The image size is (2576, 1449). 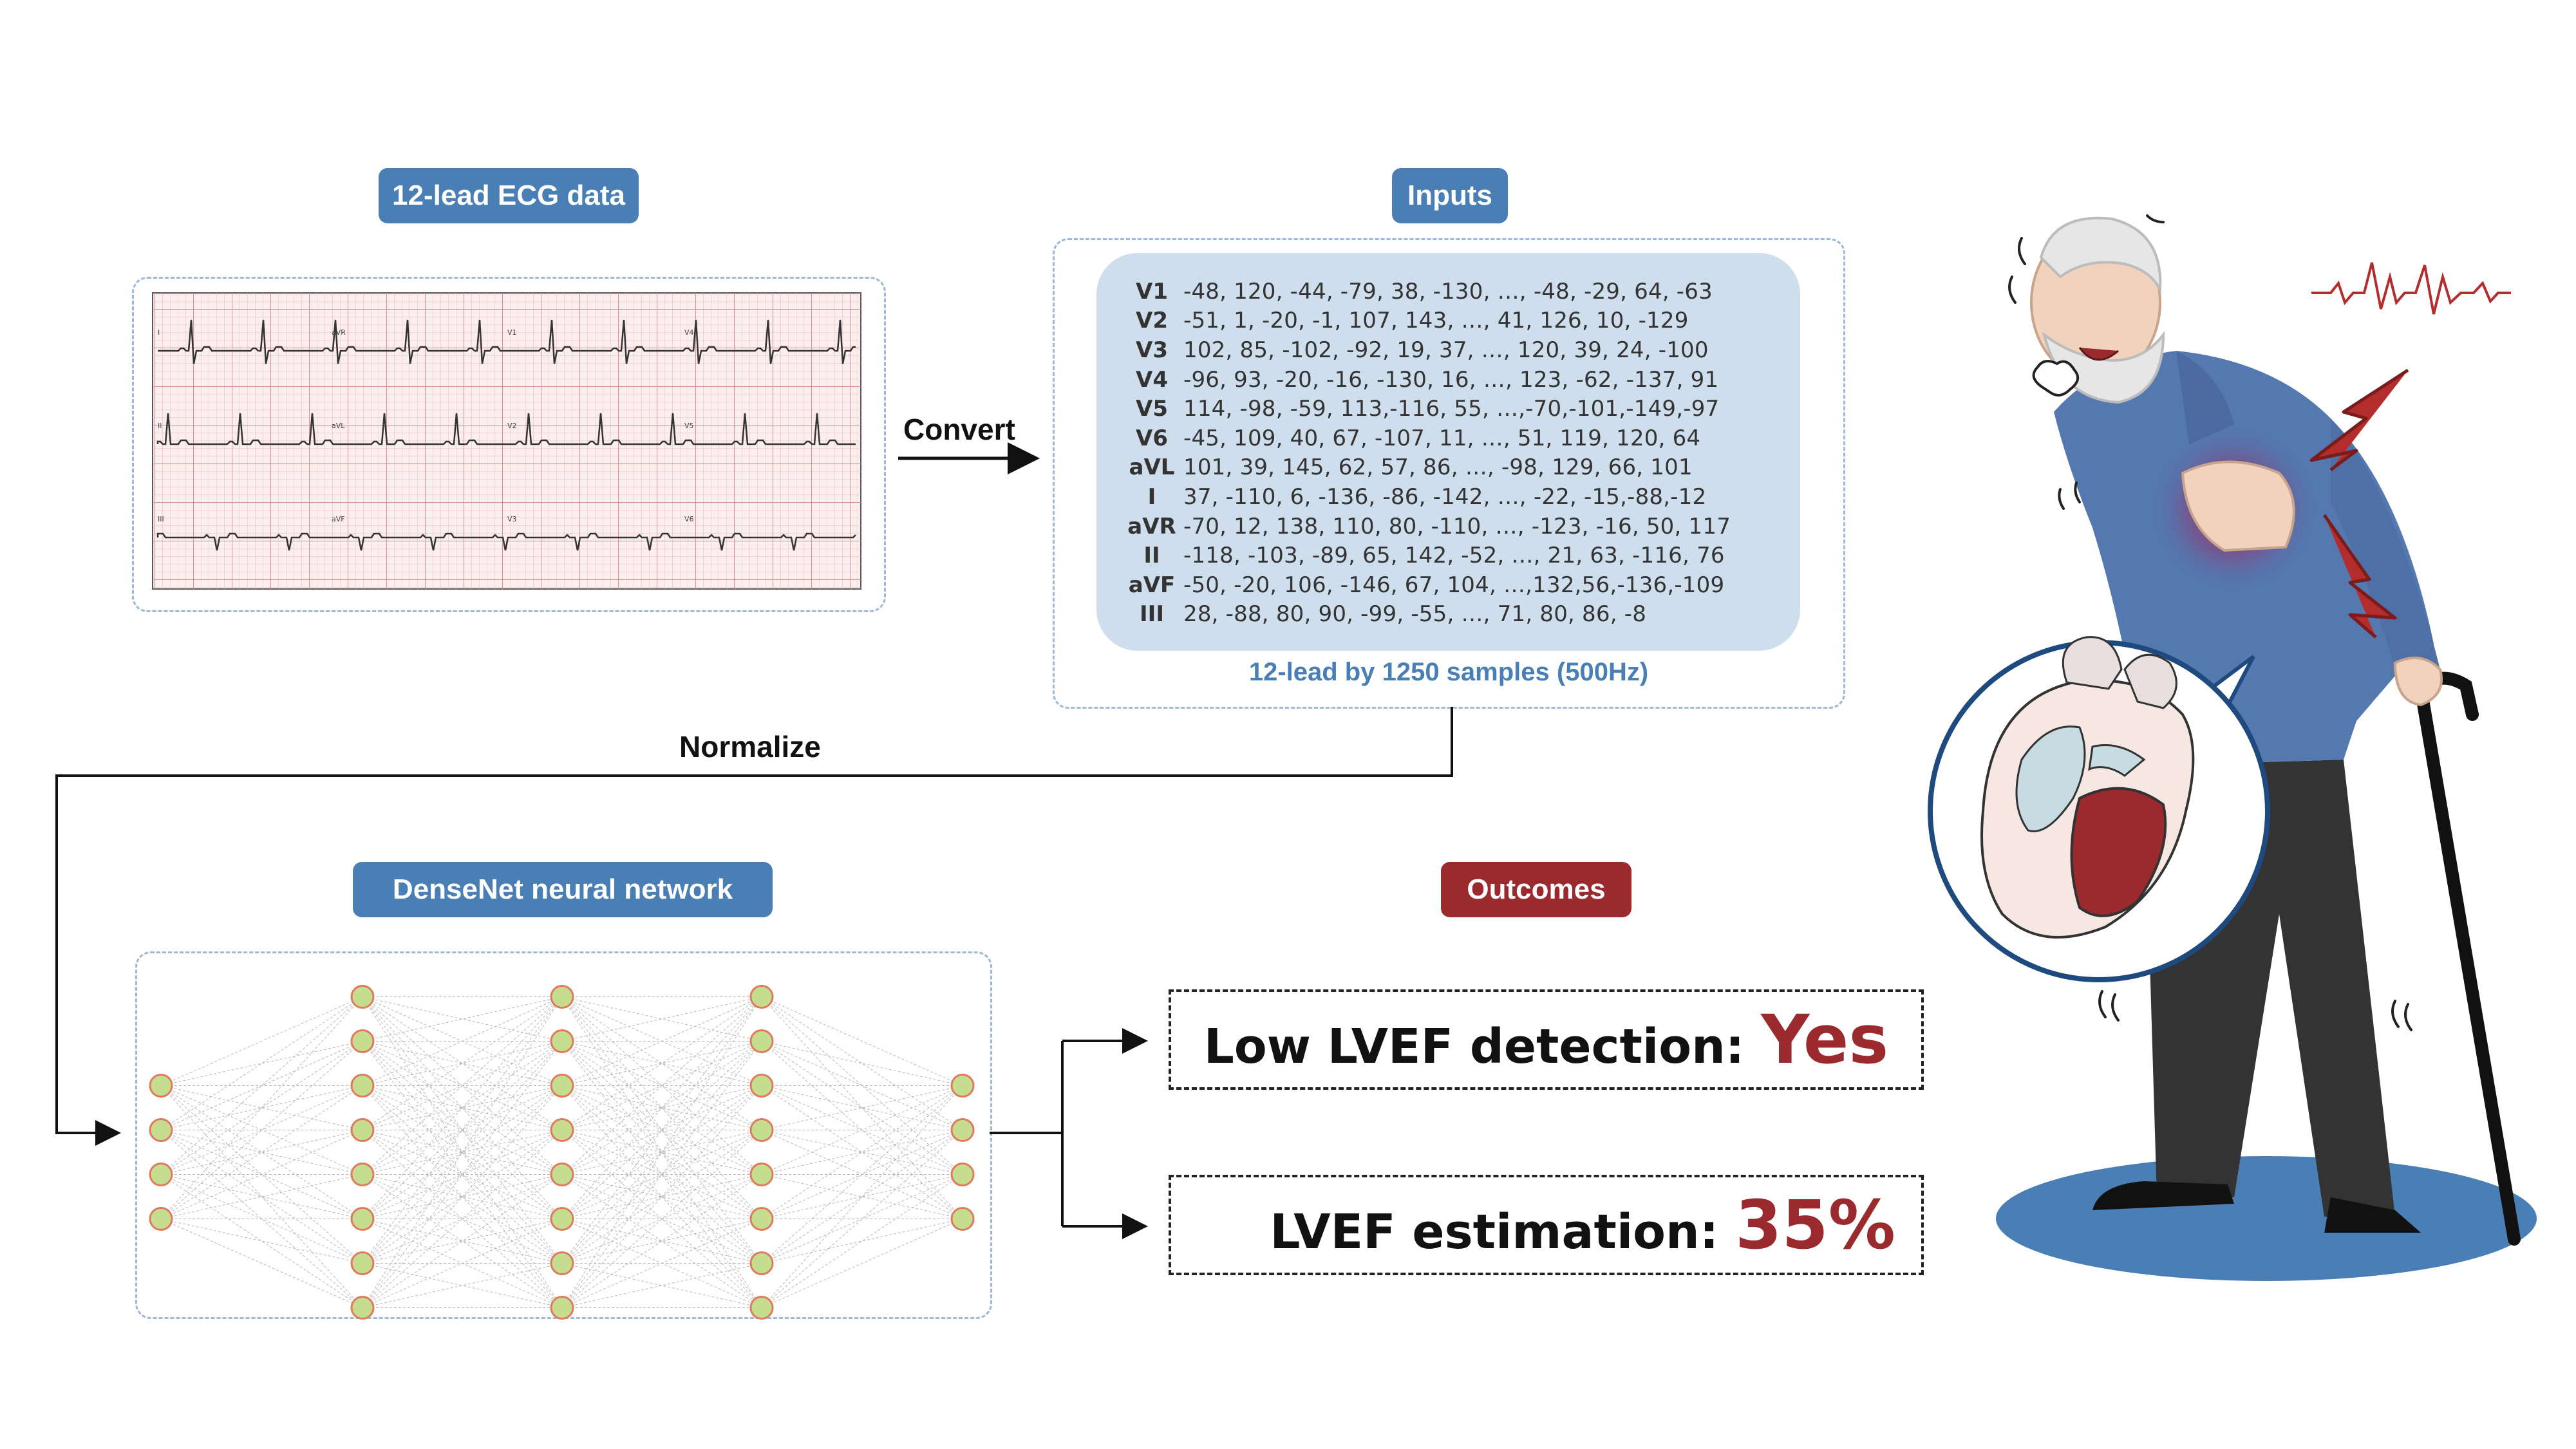 I want to click on ecg-lead-mark: V1, so click(x=512, y=332).